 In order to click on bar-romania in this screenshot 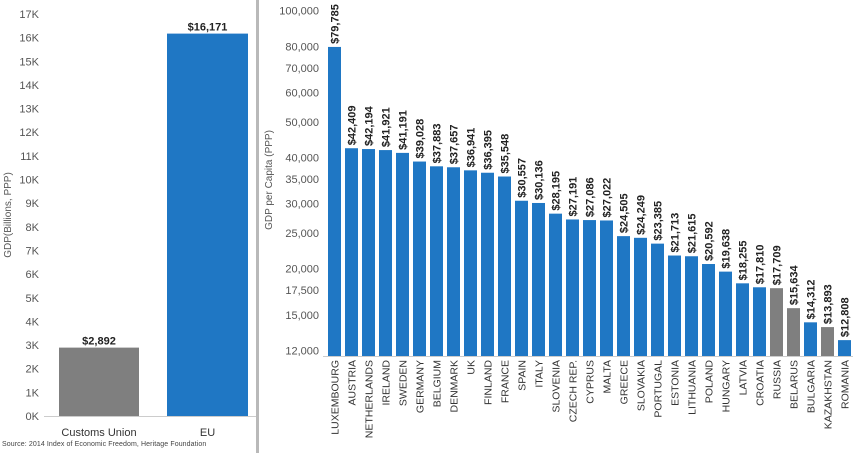, I will do `click(844, 348)`.